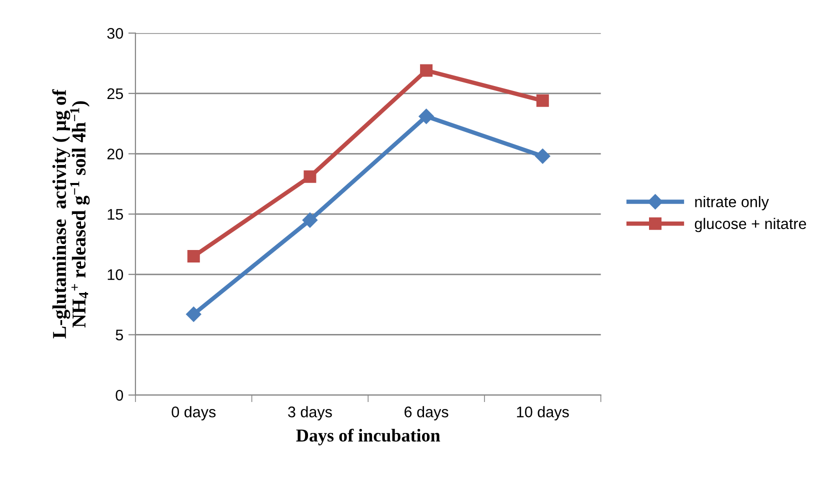 The image size is (831, 480). Describe the element at coordinates (750, 225) in the screenshot. I see `legend-label: glucose + nitatre` at that location.